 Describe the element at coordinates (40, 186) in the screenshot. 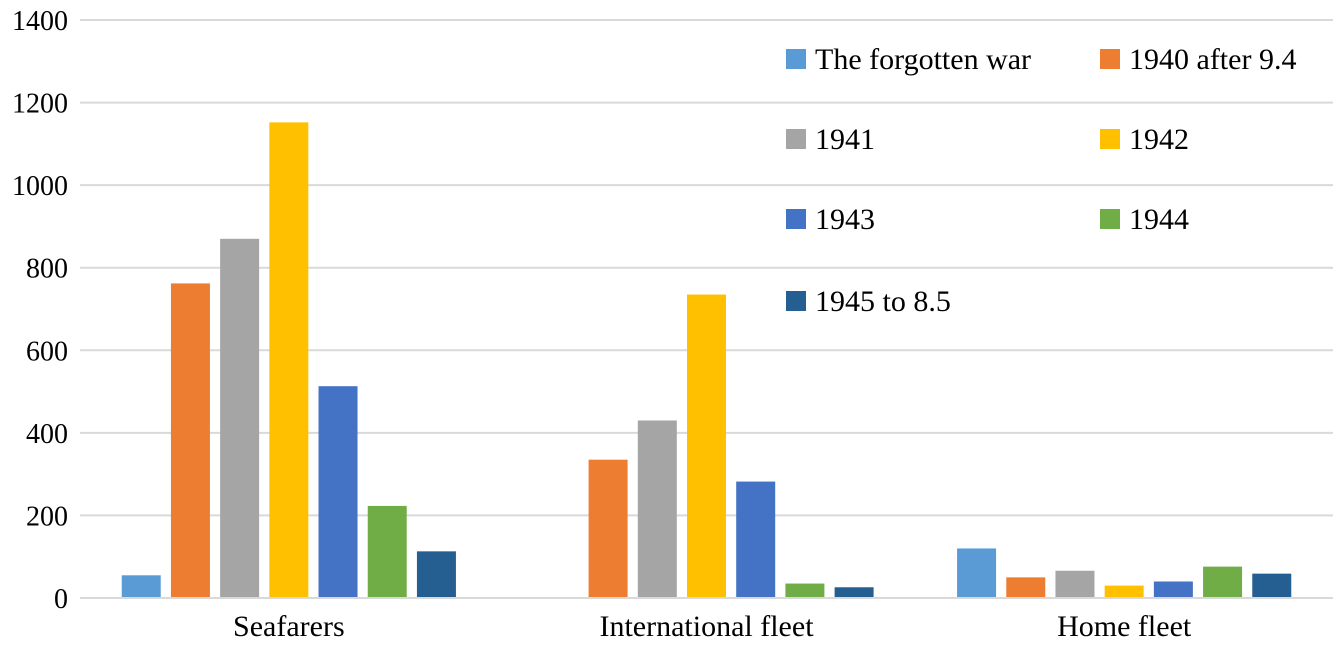

I see `y-tick-label: 1000` at that location.